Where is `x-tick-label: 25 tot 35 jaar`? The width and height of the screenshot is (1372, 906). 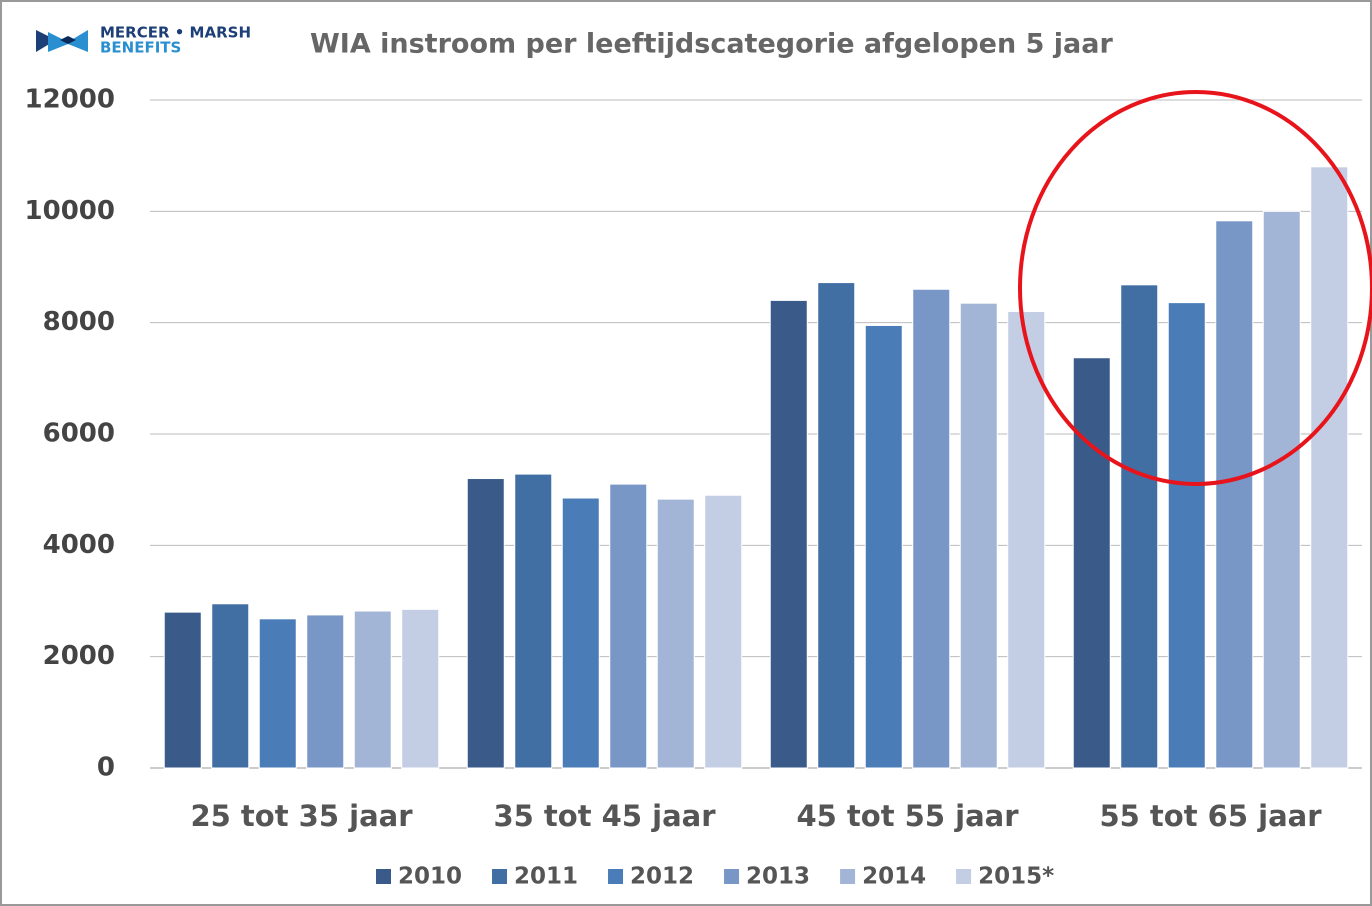 x-tick-label: 25 tot 35 jaar is located at coordinates (301, 816).